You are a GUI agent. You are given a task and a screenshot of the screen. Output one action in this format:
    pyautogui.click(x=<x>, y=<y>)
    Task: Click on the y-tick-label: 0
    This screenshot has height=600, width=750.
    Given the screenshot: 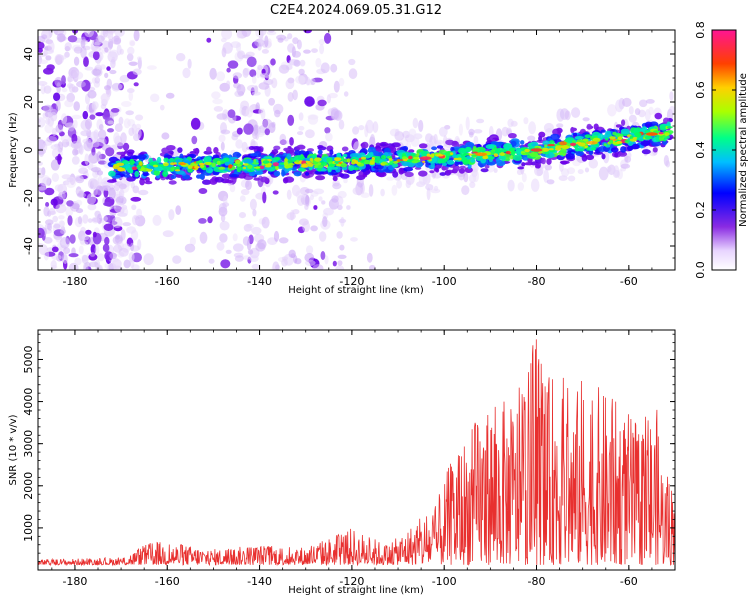 What is the action you would take?
    pyautogui.click(x=28, y=150)
    